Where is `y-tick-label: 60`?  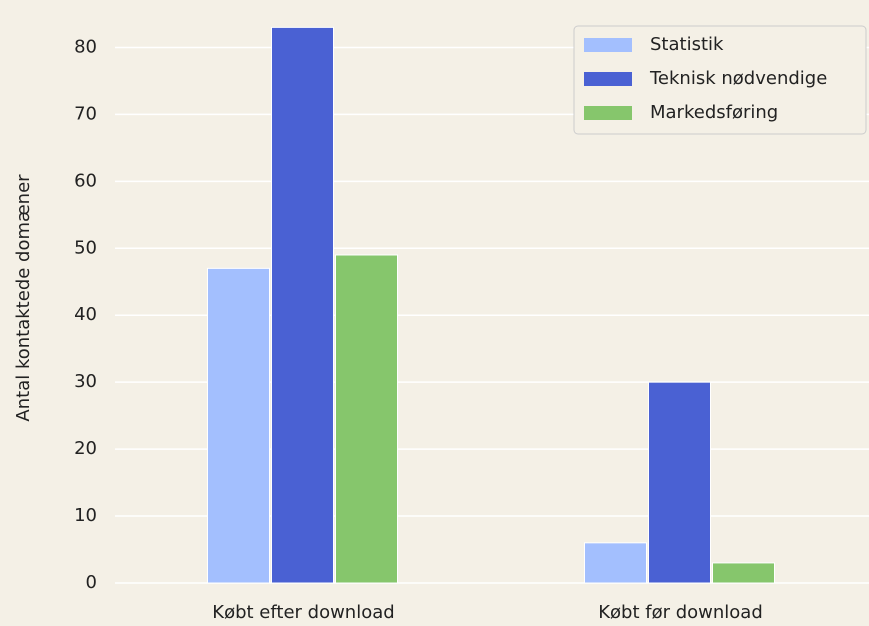
y-tick-label: 60 is located at coordinates (85, 180).